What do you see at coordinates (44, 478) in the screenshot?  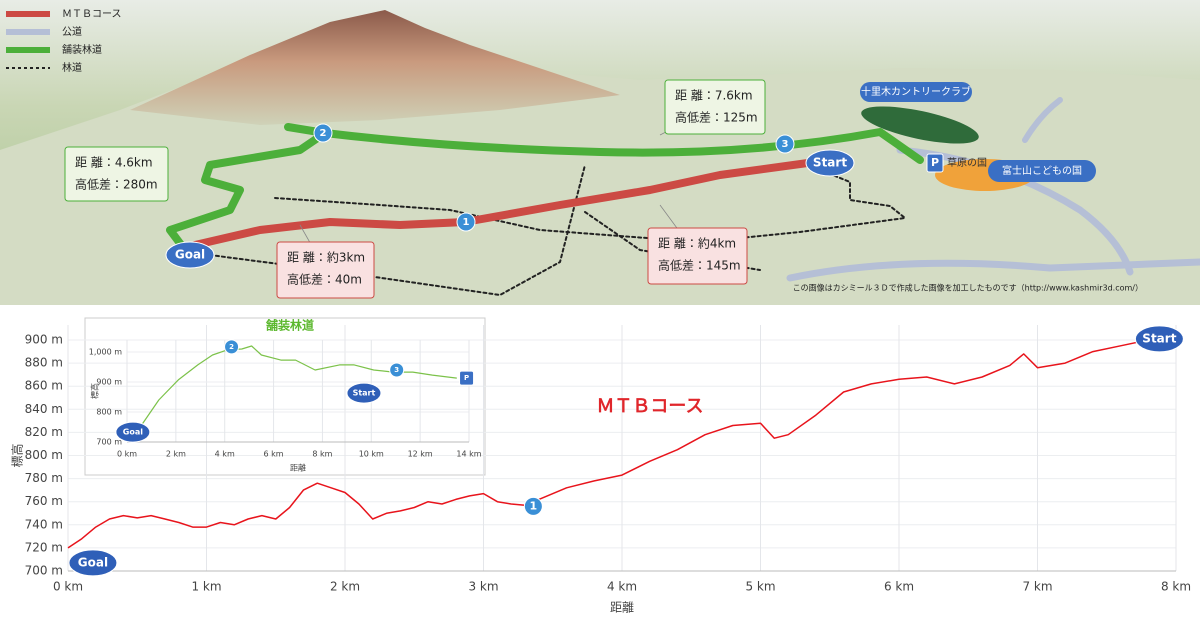 I see `y-tick-label: 780 m` at bounding box center [44, 478].